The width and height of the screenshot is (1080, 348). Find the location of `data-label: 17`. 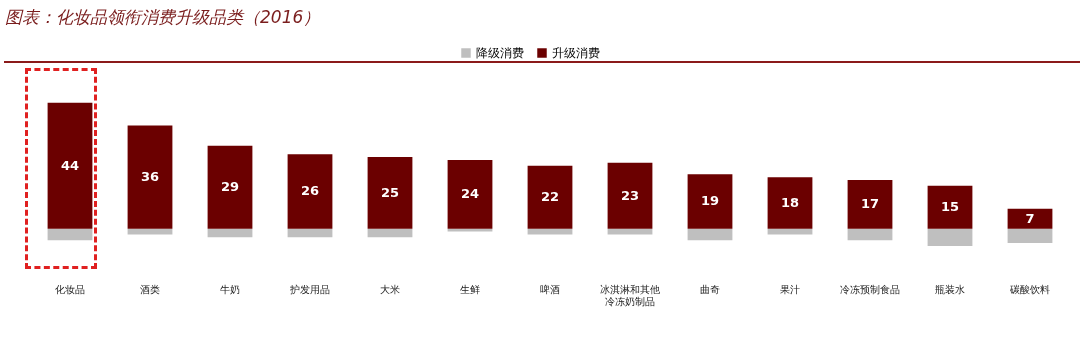

data-label: 17 is located at coordinates (870, 204).